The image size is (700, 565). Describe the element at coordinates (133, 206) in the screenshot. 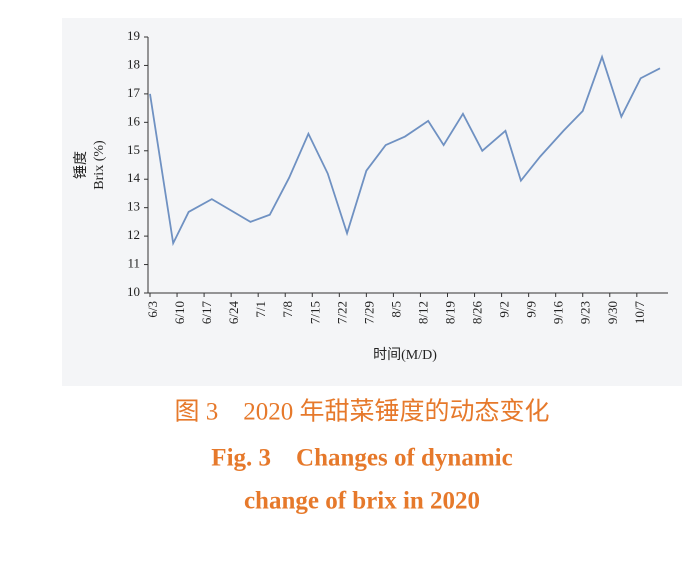

I see `y-tick-label: 13` at that location.